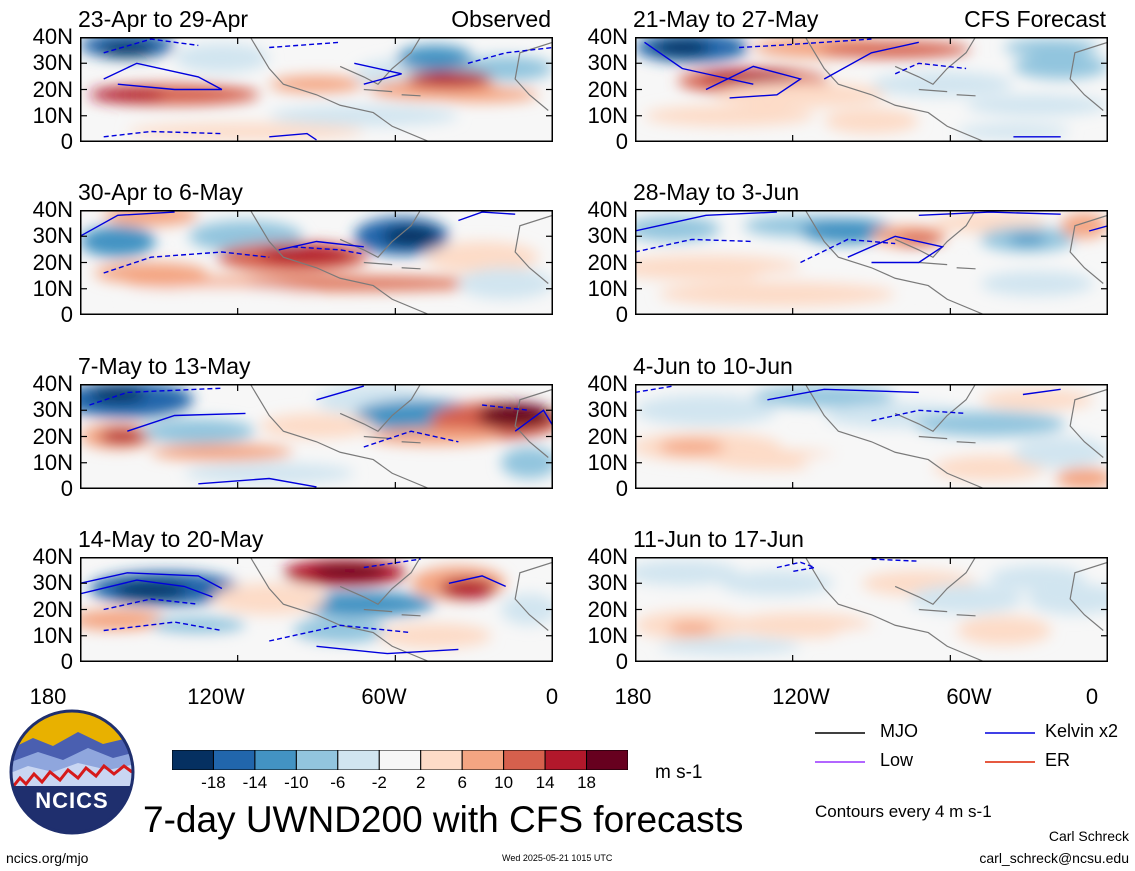 This screenshot has width=1135, height=871. I want to click on x-tick-label-right-180: 180, so click(633, 696).